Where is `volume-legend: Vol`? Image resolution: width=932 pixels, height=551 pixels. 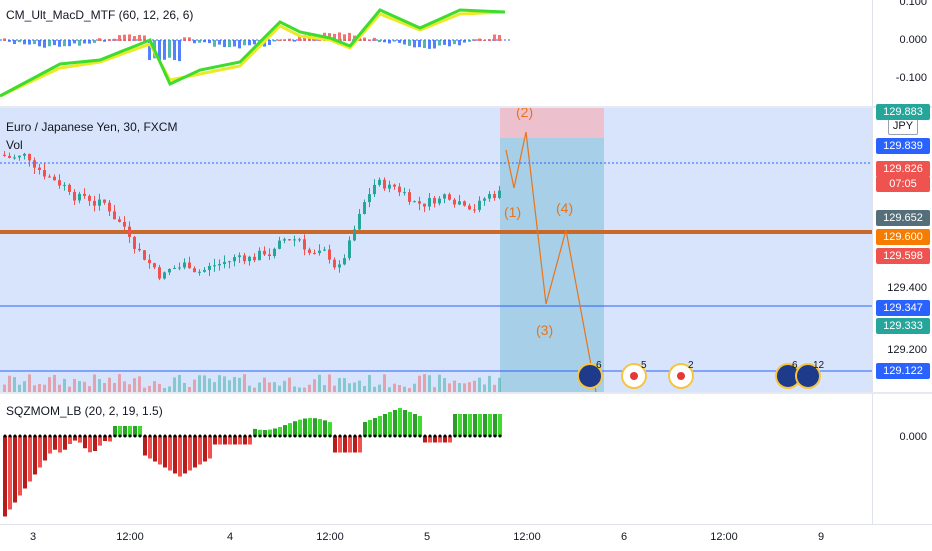
volume-legend: Vol is located at coordinates (14, 145).